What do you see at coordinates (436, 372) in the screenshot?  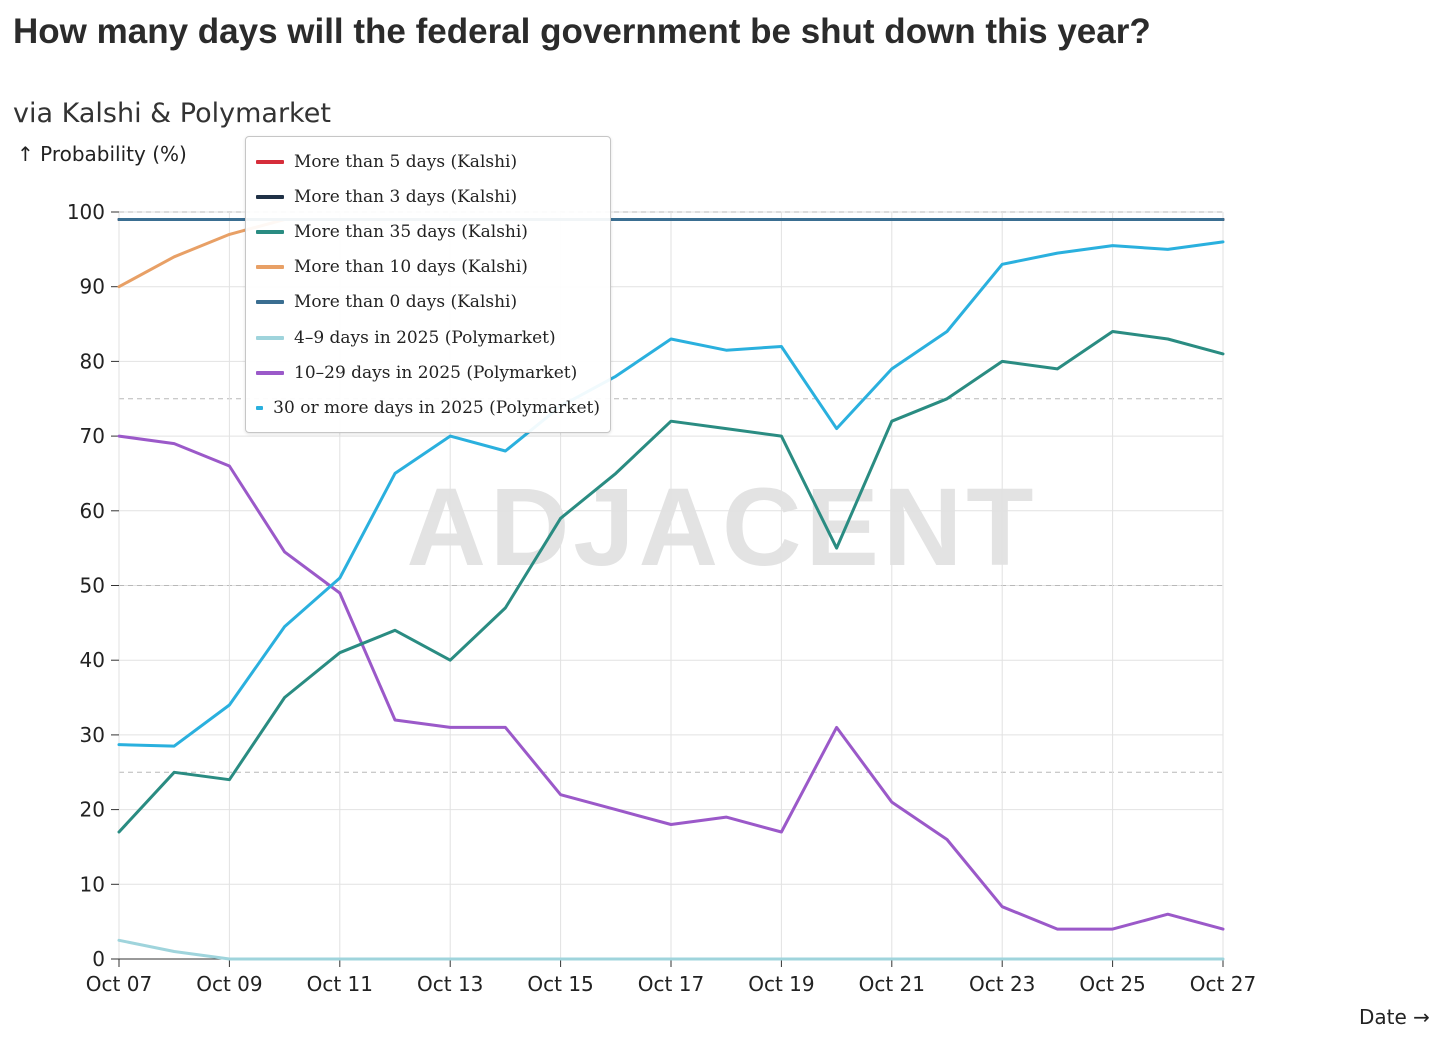 I see `legend-label: 10–29 days in 2025 (Polymarket)` at bounding box center [436, 372].